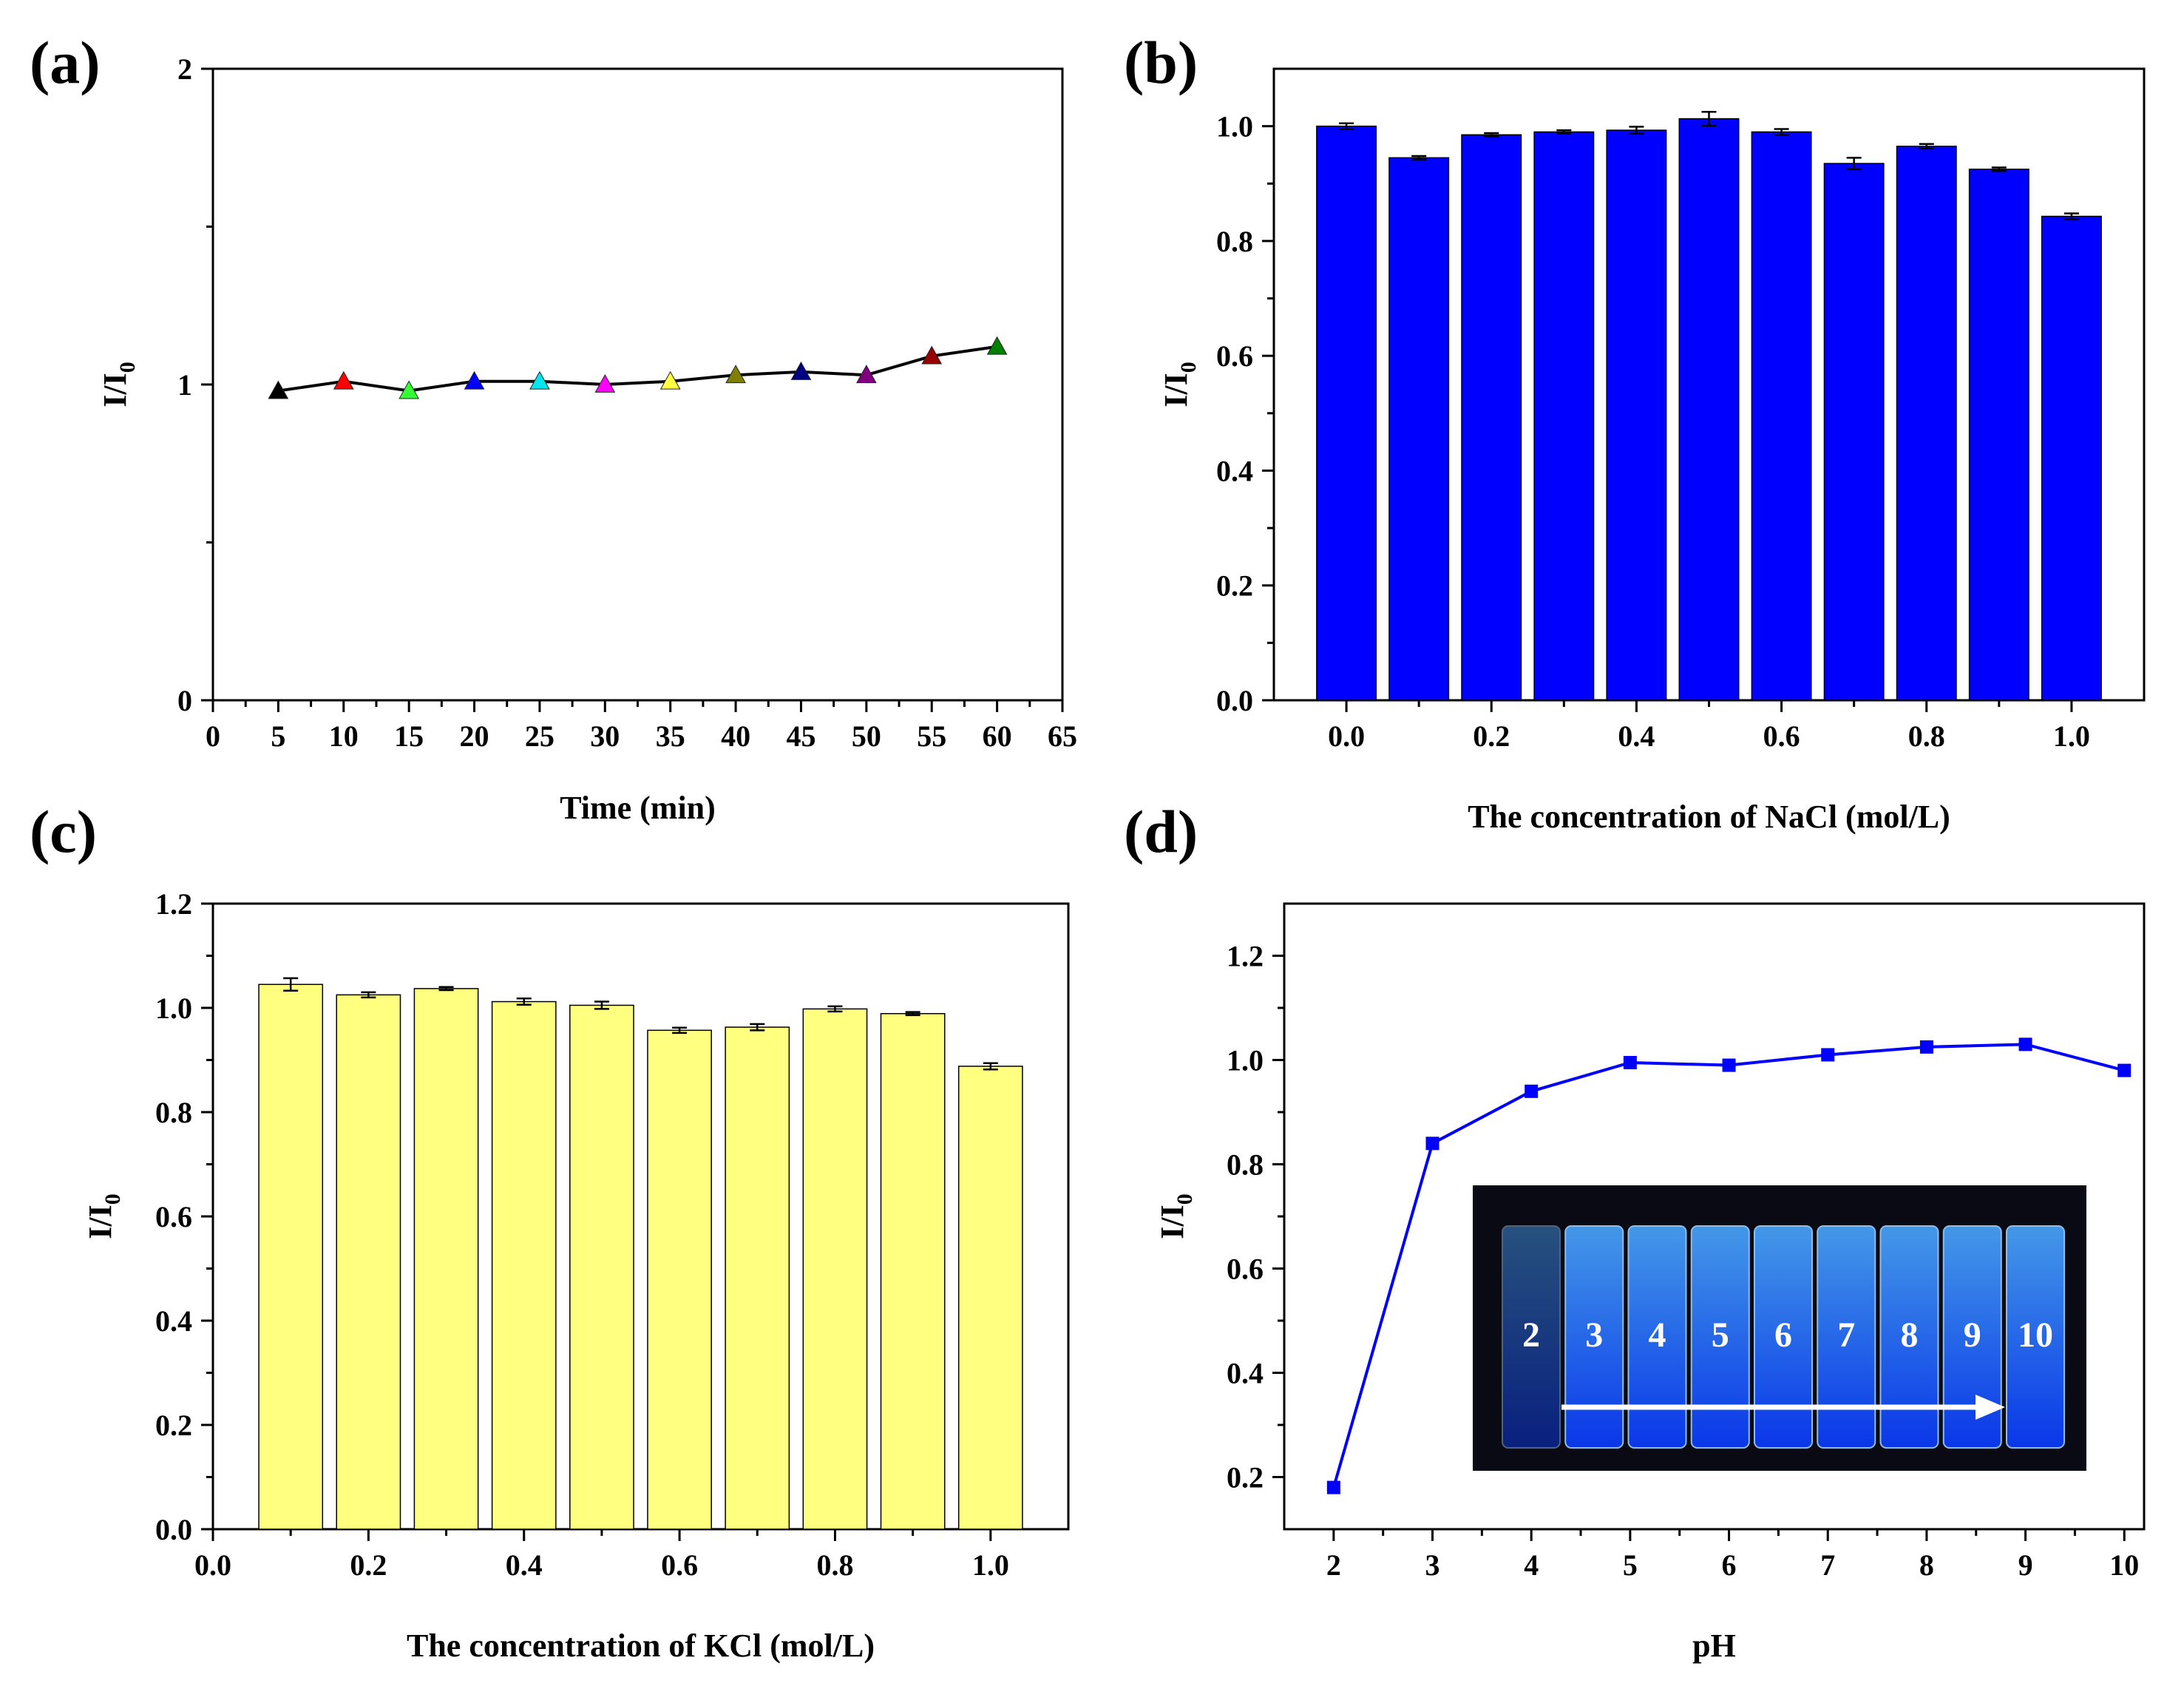 This screenshot has height=1683, width=2184. I want to click on inset-label: 2, so click(1531, 1335).